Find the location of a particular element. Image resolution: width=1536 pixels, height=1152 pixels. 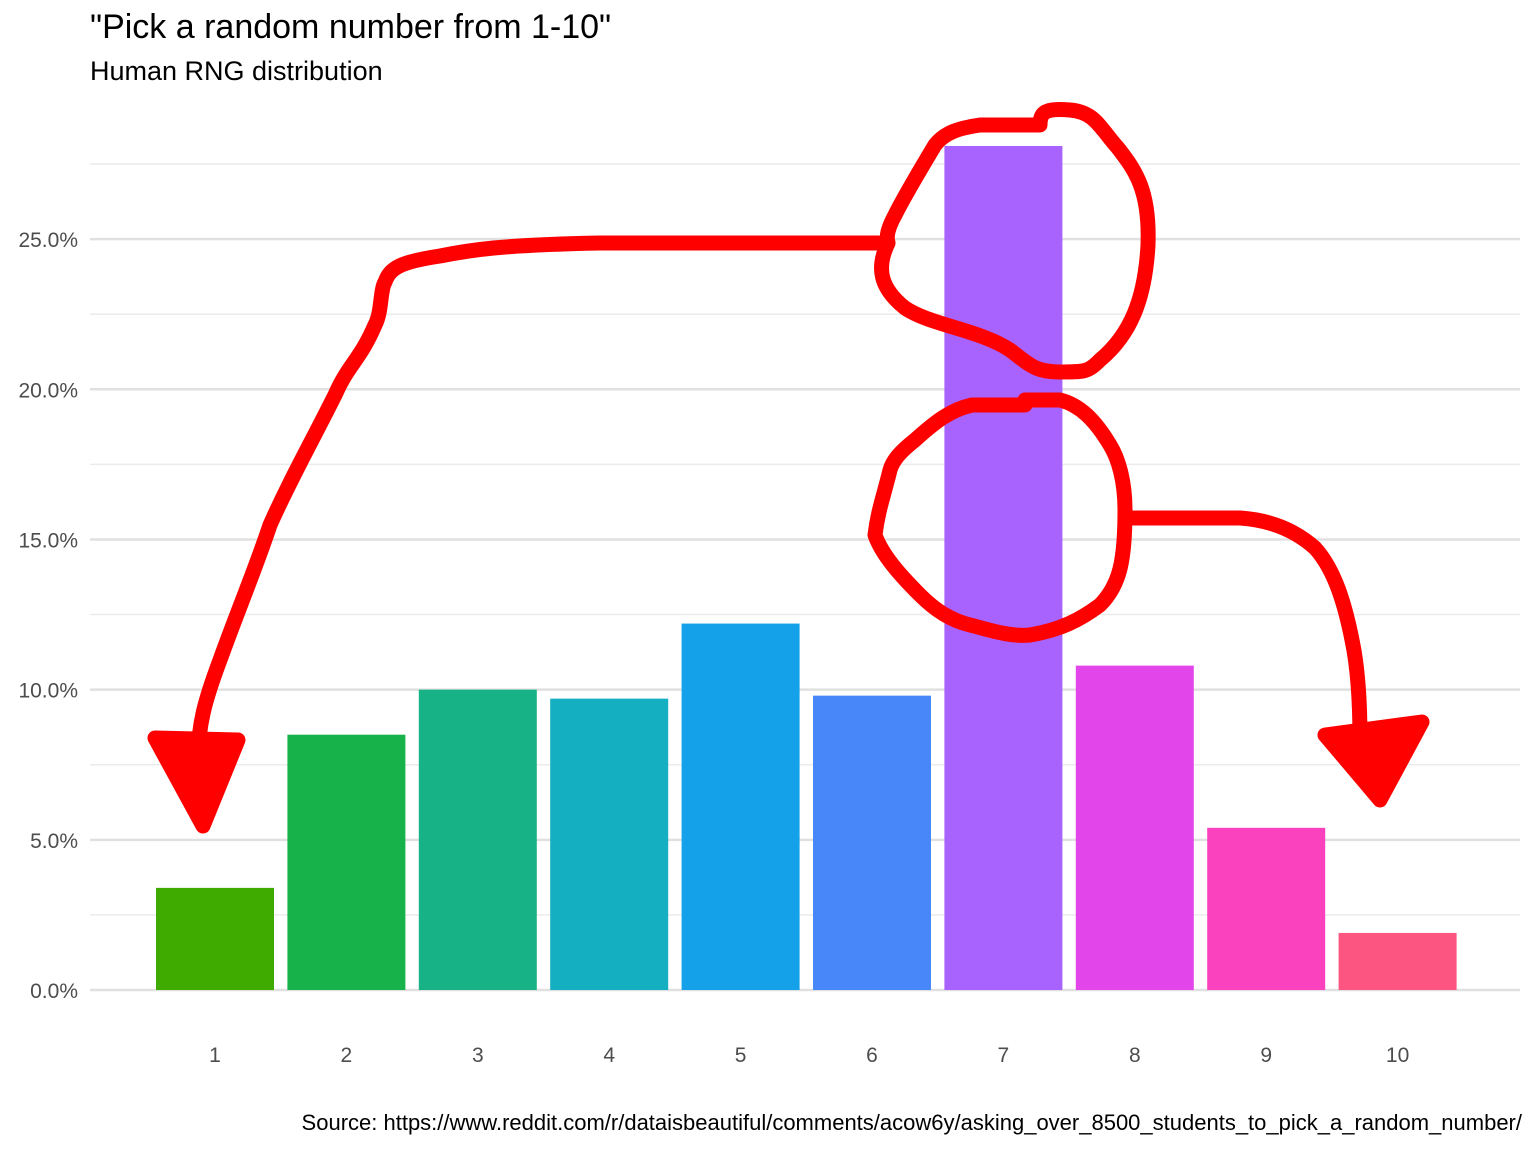

x-tick-label: 5 is located at coordinates (741, 1055).